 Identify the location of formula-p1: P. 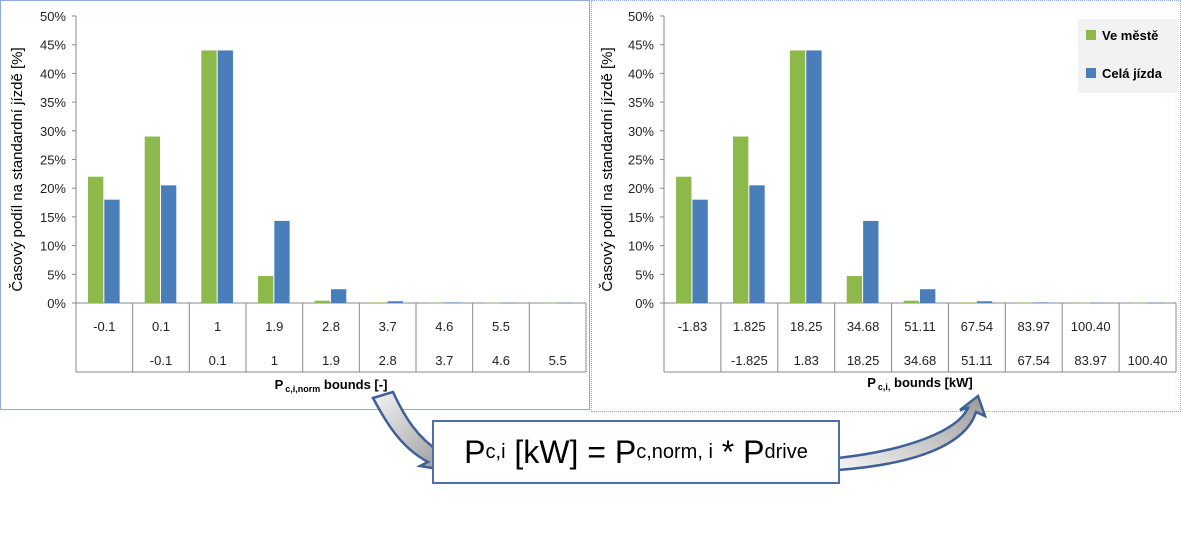
(475, 451).